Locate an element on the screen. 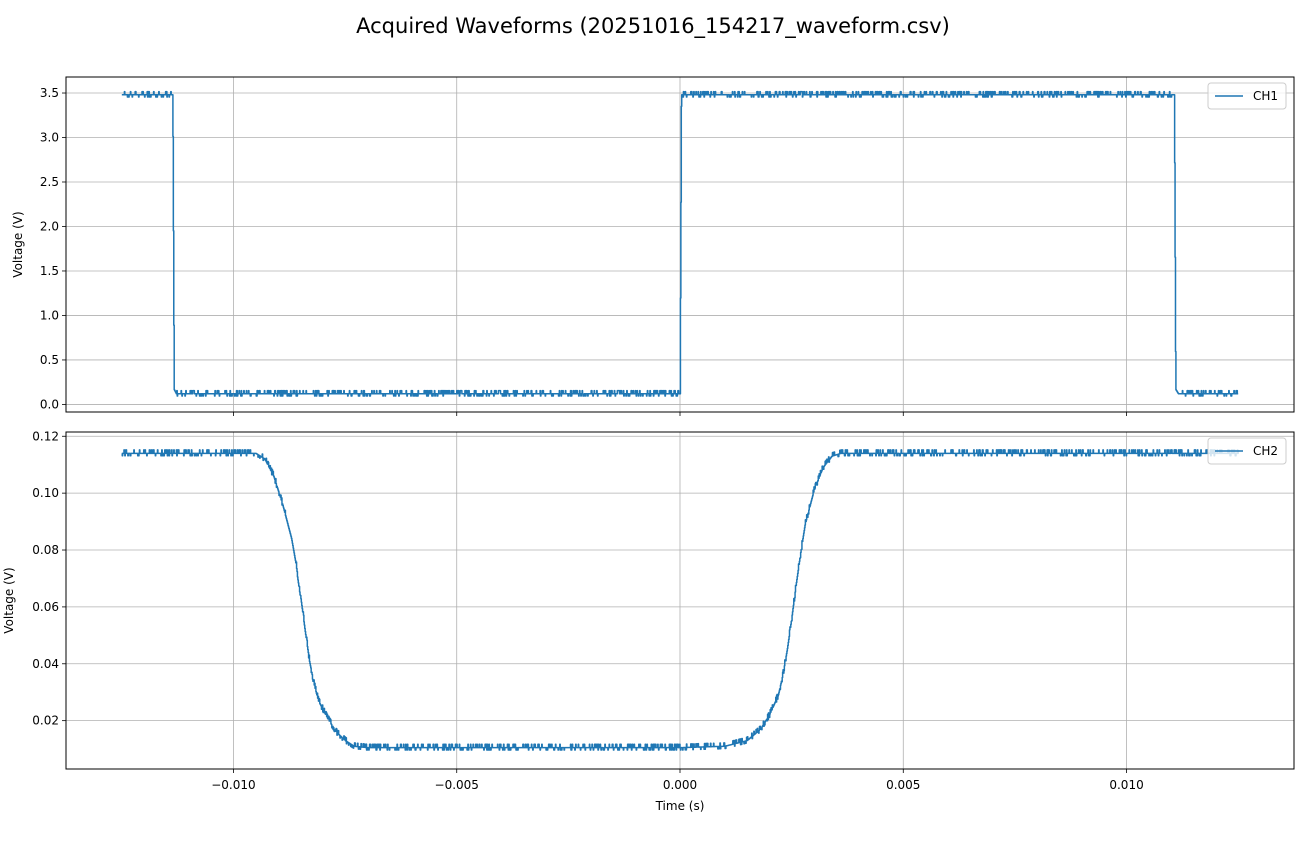 This screenshot has height=844, width=1307. ch2-x-ticks: −0.010 −0.005 0.000 0.005 0.010 is located at coordinates (677, 780).